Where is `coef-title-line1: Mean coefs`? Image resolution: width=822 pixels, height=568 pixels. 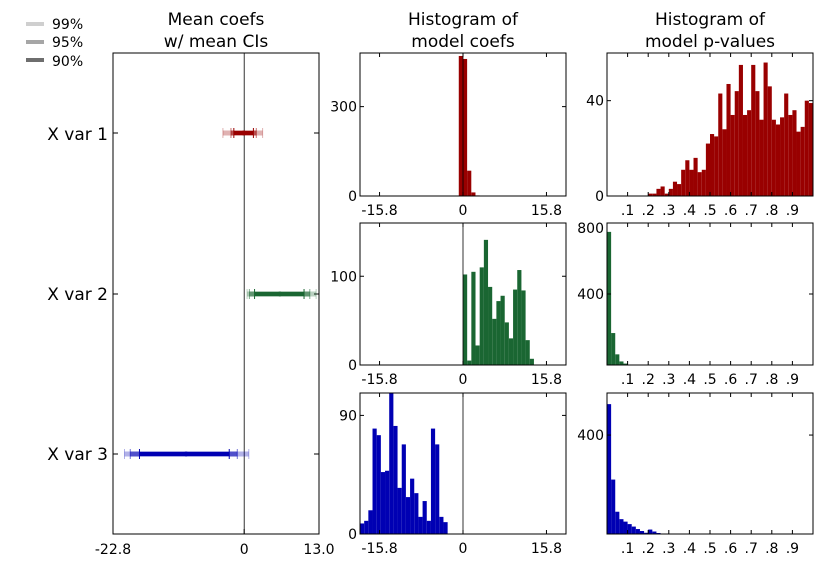 coef-title-line1: Mean coefs is located at coordinates (216, 20).